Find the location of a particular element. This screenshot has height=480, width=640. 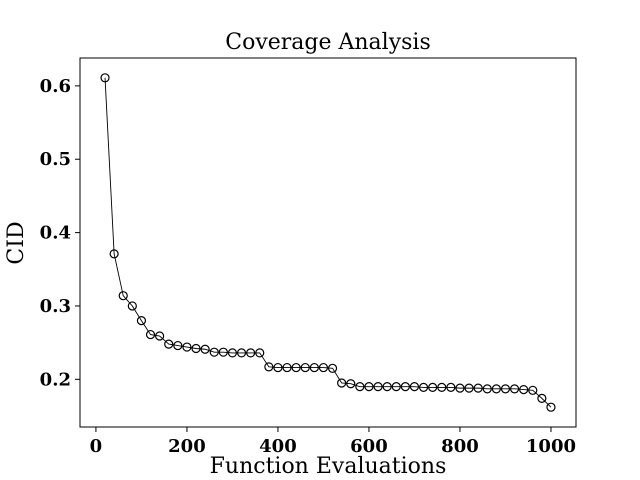

y-tick-label: 0.5 is located at coordinates (55, 159).